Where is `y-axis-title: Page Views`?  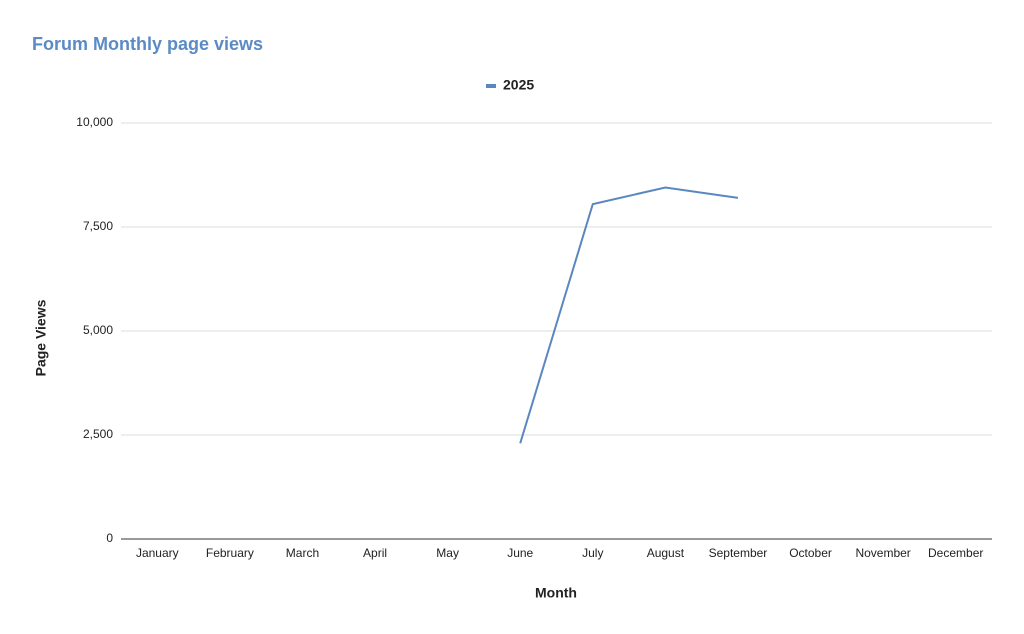
y-axis-title: Page Views is located at coordinates (41, 337).